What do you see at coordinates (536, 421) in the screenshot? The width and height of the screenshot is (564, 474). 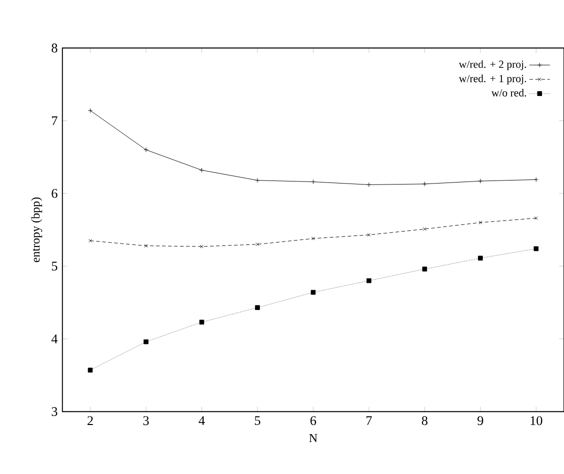 I see `x-tick-label: 10` at bounding box center [536, 421].